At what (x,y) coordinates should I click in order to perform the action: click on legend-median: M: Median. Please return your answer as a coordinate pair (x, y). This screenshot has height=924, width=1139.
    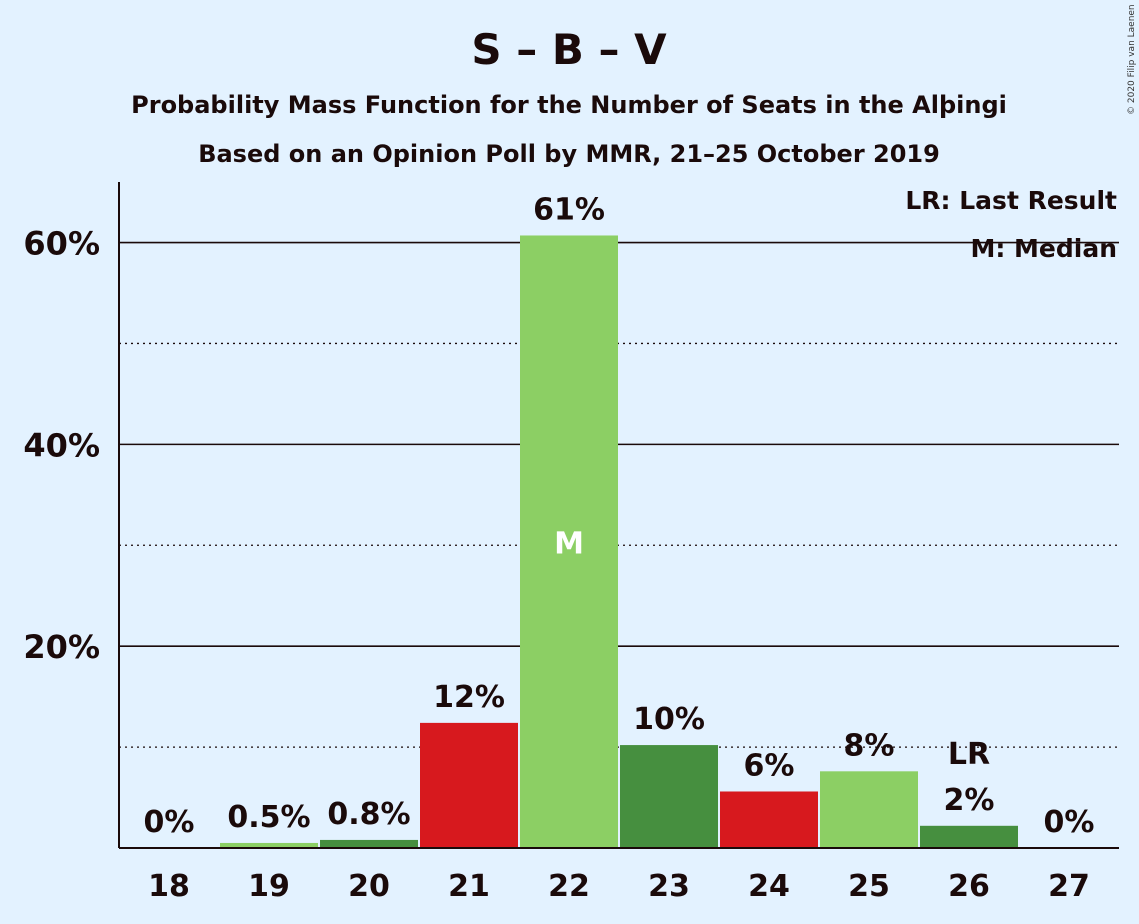
    Looking at the image, I should click on (1043, 248).